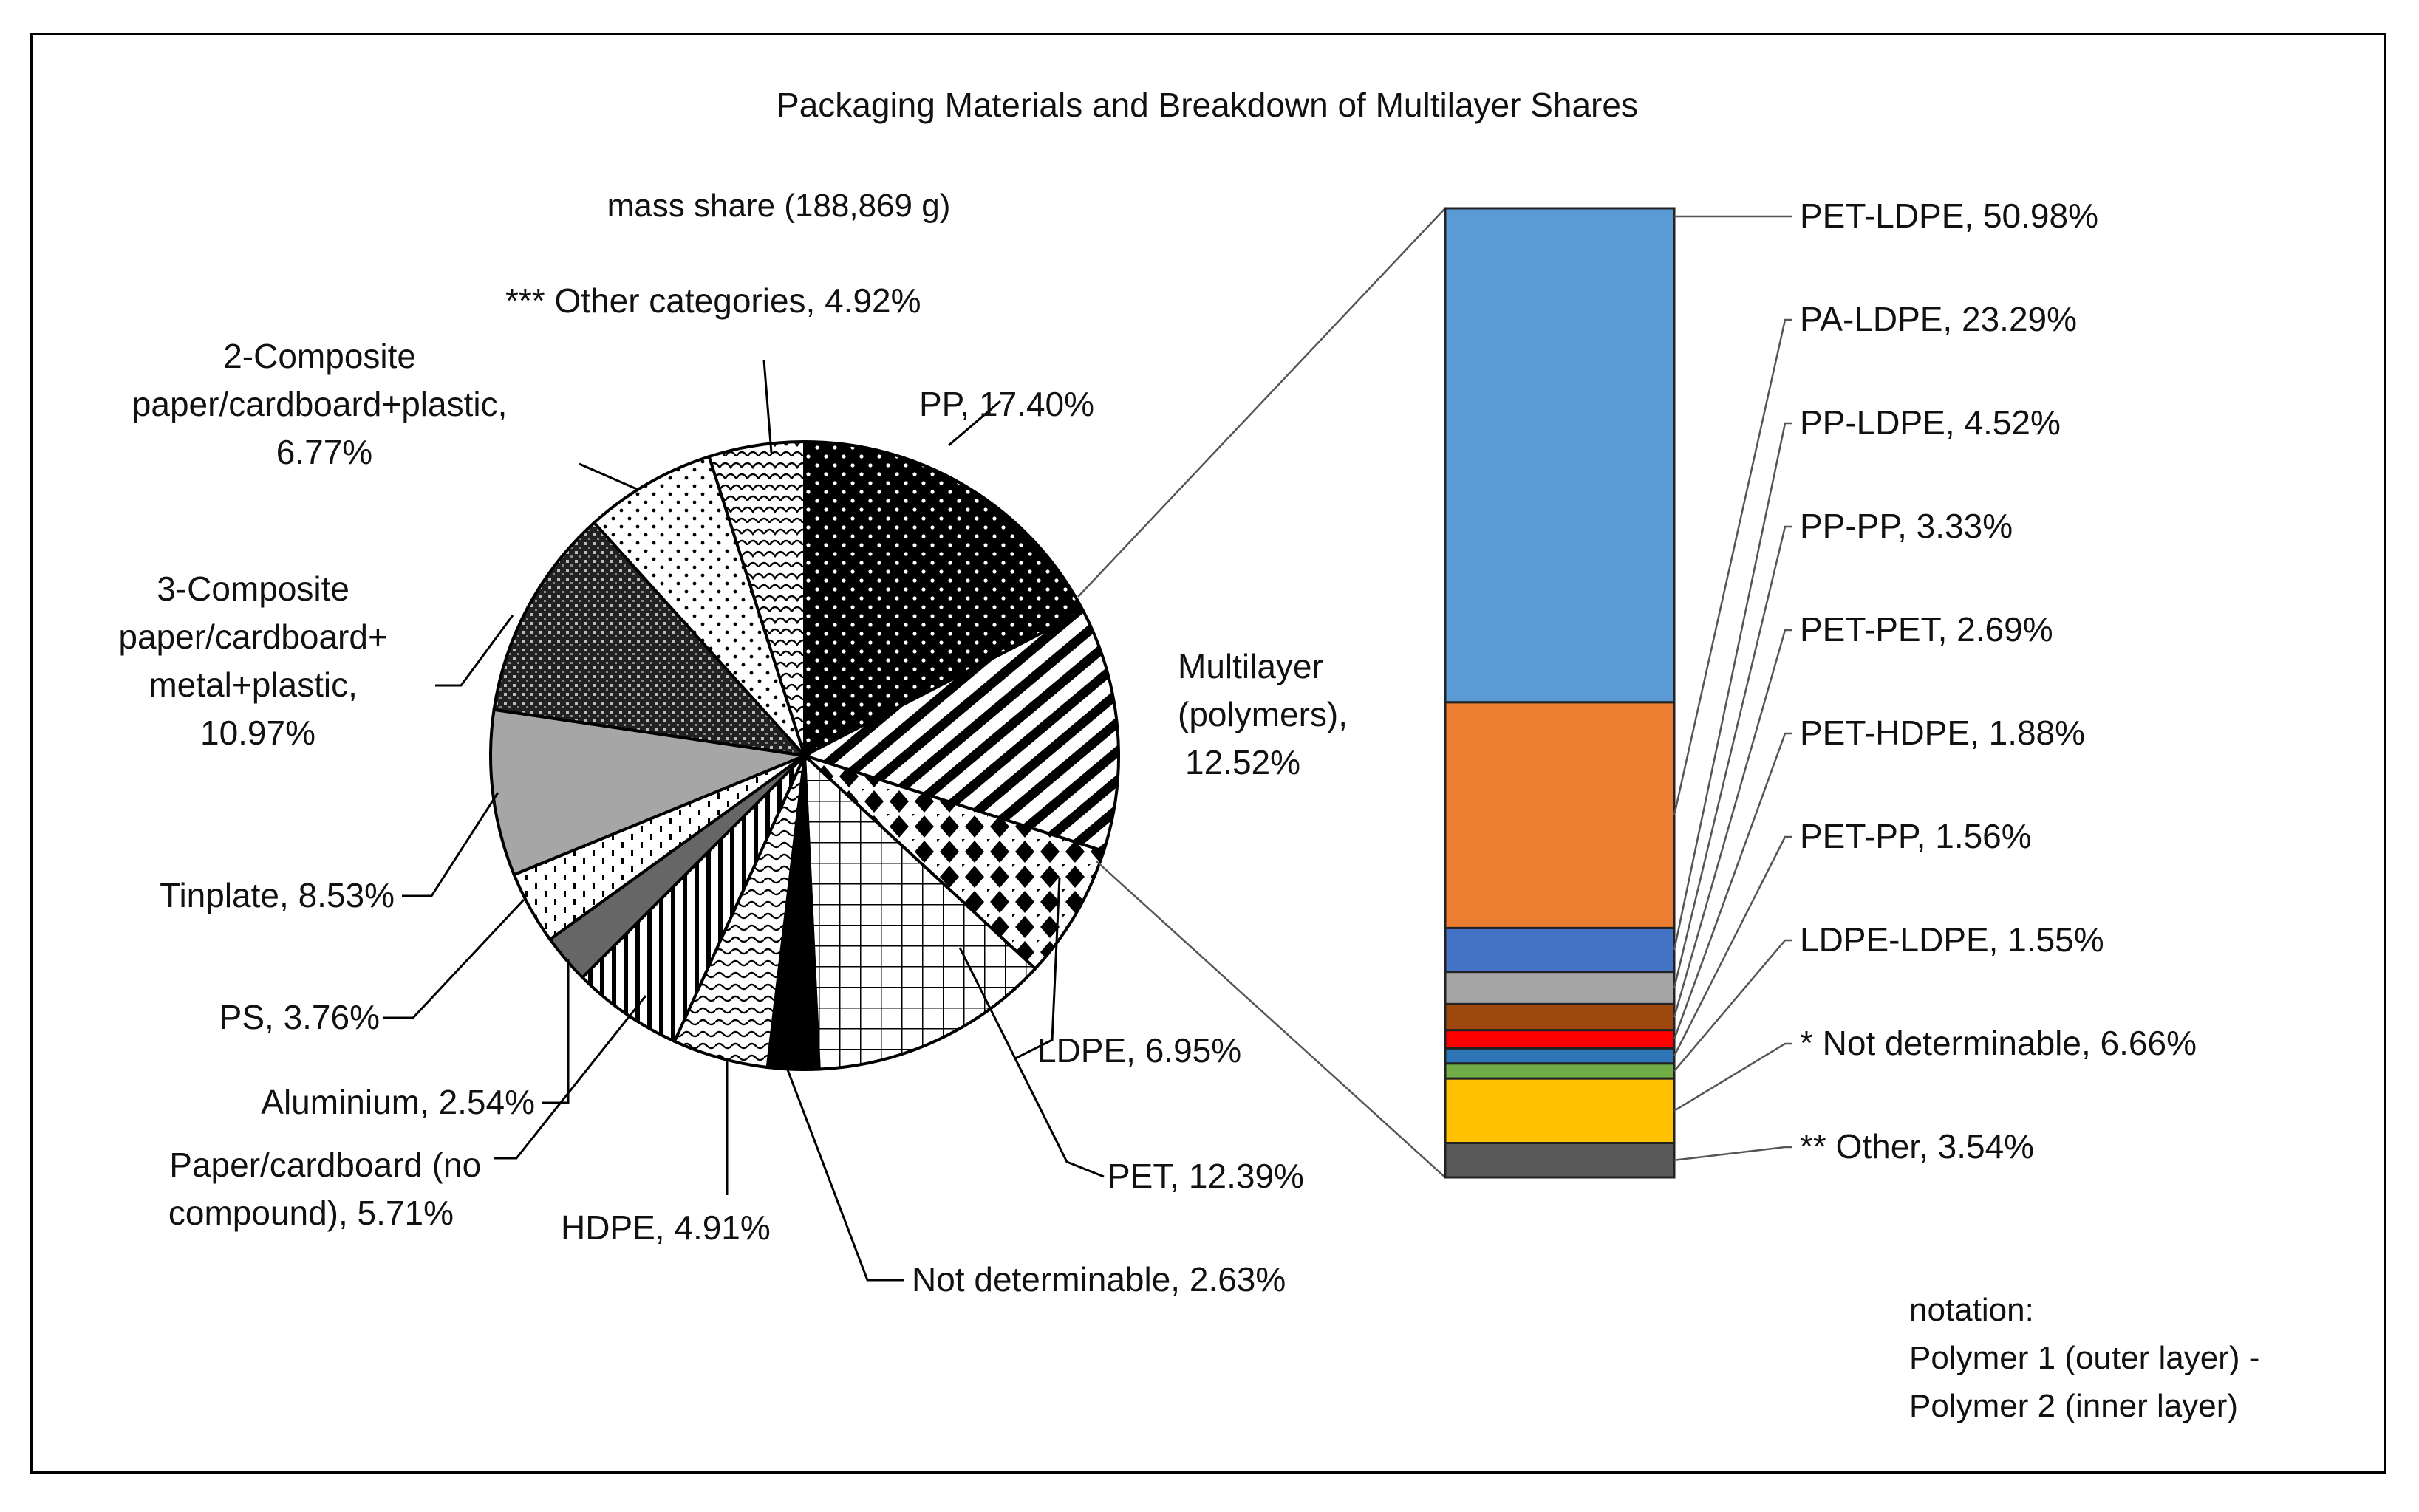 The image size is (2419, 1512). What do you see at coordinates (253, 637) in the screenshot?
I see `label-comp3-2: paper/cardboard+` at bounding box center [253, 637].